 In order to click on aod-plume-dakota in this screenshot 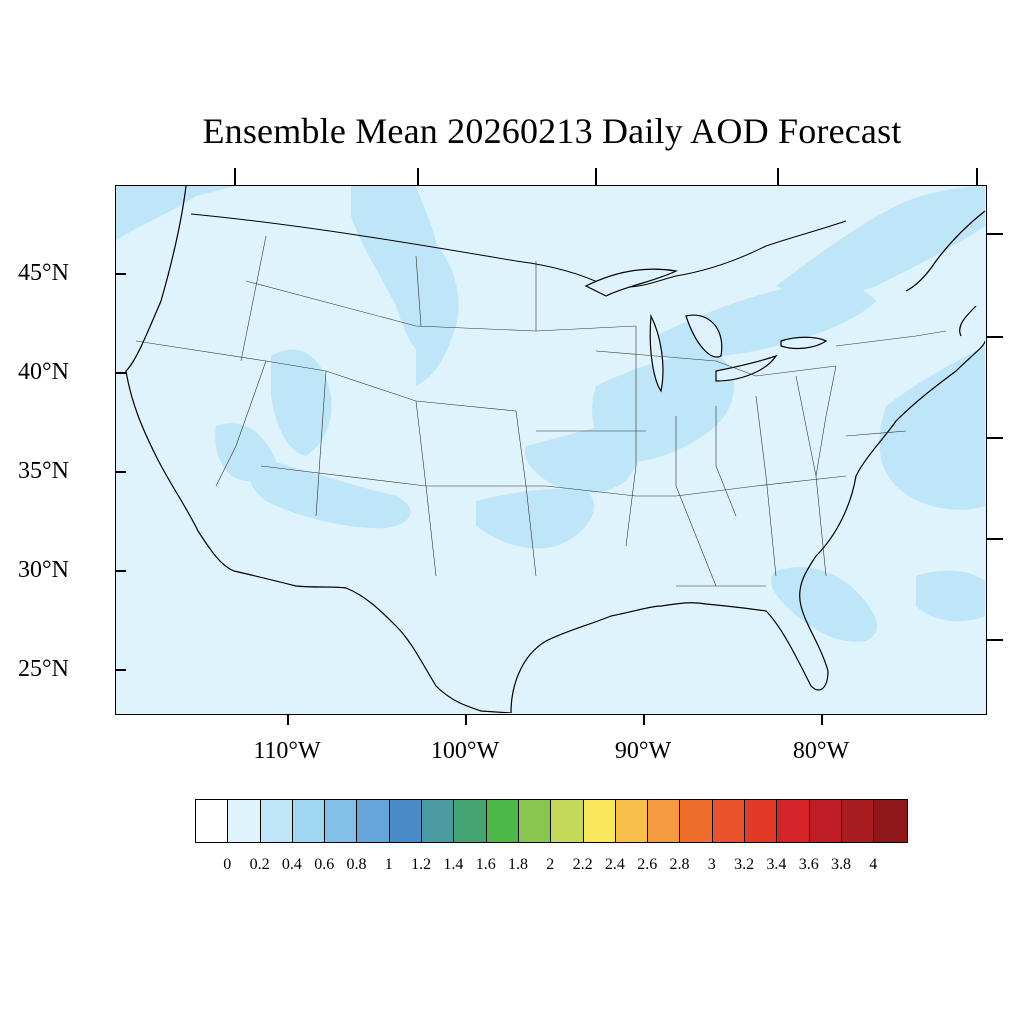, I will do `click(437, 306)`.